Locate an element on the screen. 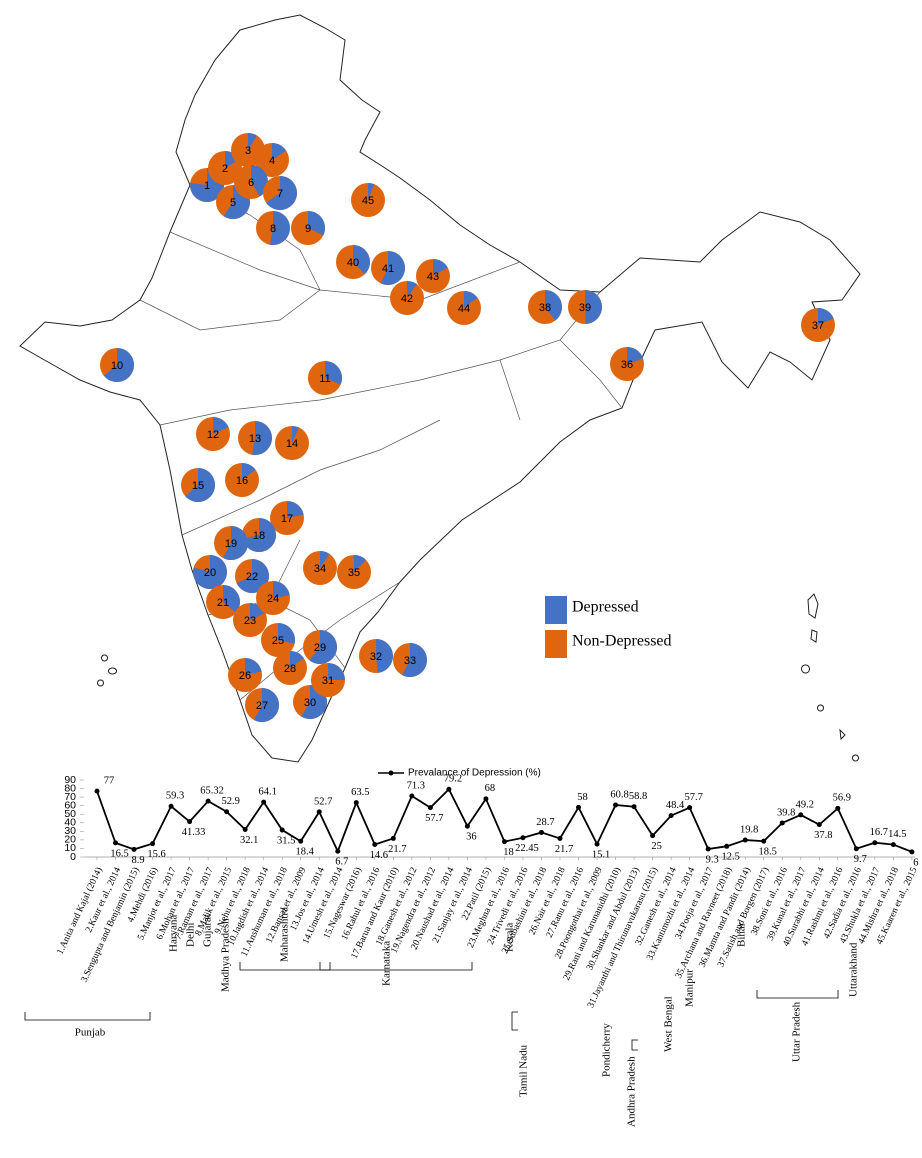 The height and width of the screenshot is (1158, 922). islands is located at coordinates (478, 677).